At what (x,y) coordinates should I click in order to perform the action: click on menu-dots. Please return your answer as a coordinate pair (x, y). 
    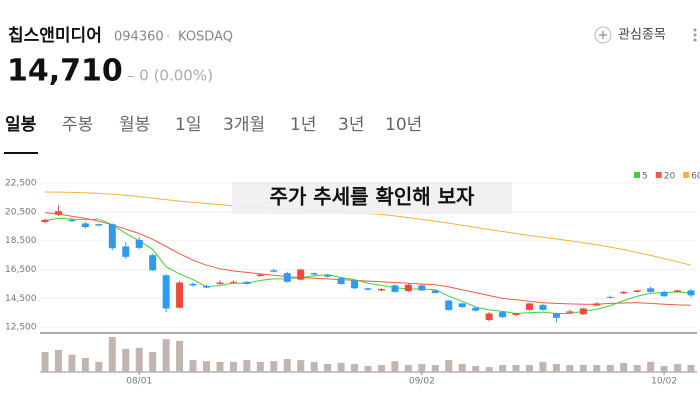
    Looking at the image, I should click on (695, 35).